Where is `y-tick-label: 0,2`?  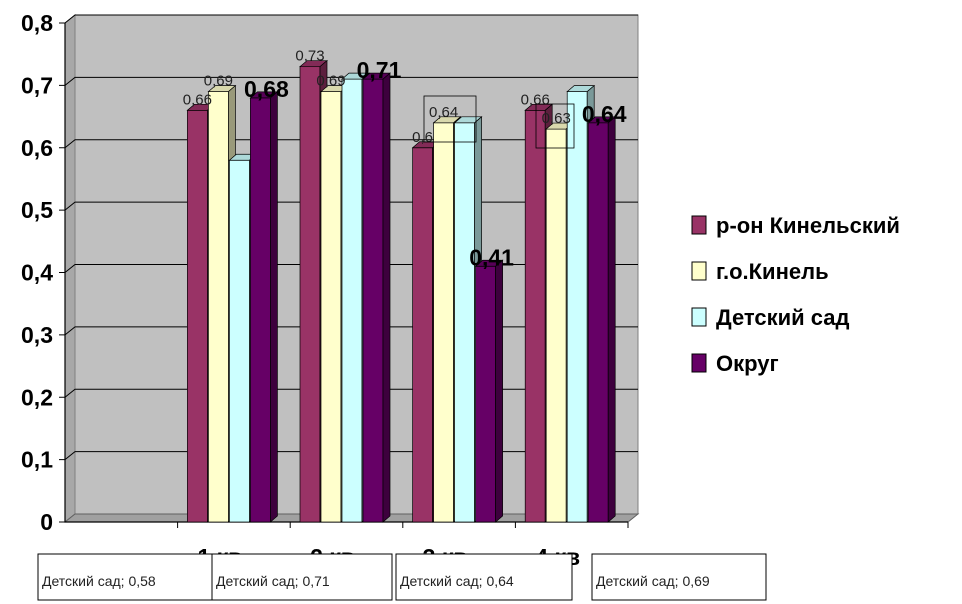 y-tick-label: 0,2 is located at coordinates (37, 397).